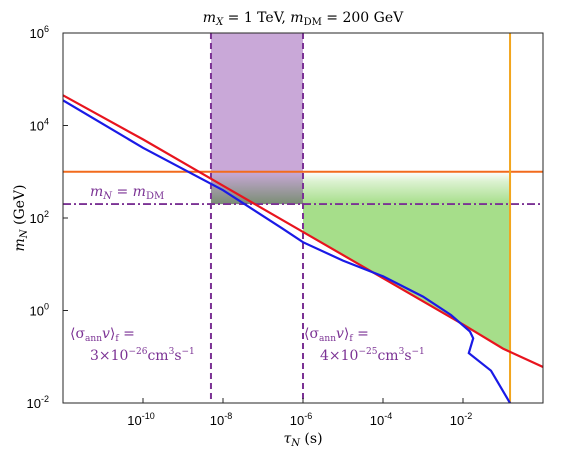  Describe the element at coordinates (140, 419) in the screenshot. I see `x-tick-label: 10⁻¹⁰` at that location.